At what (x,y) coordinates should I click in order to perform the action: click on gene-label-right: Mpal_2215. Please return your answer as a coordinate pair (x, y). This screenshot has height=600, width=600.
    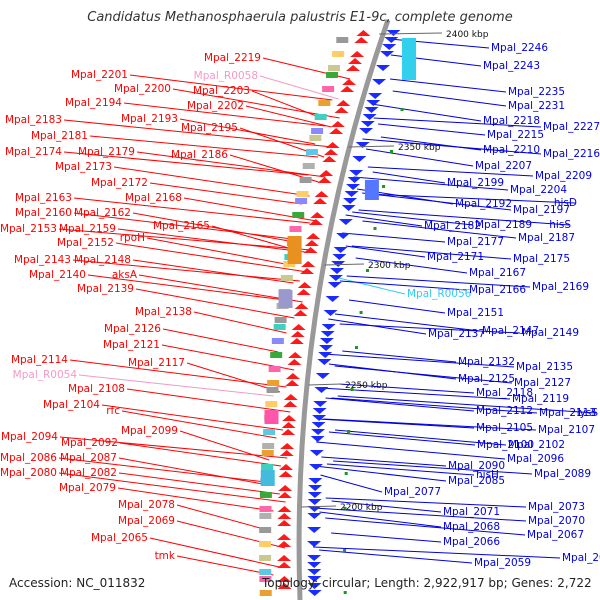
    Looking at the image, I should click on (515, 135).